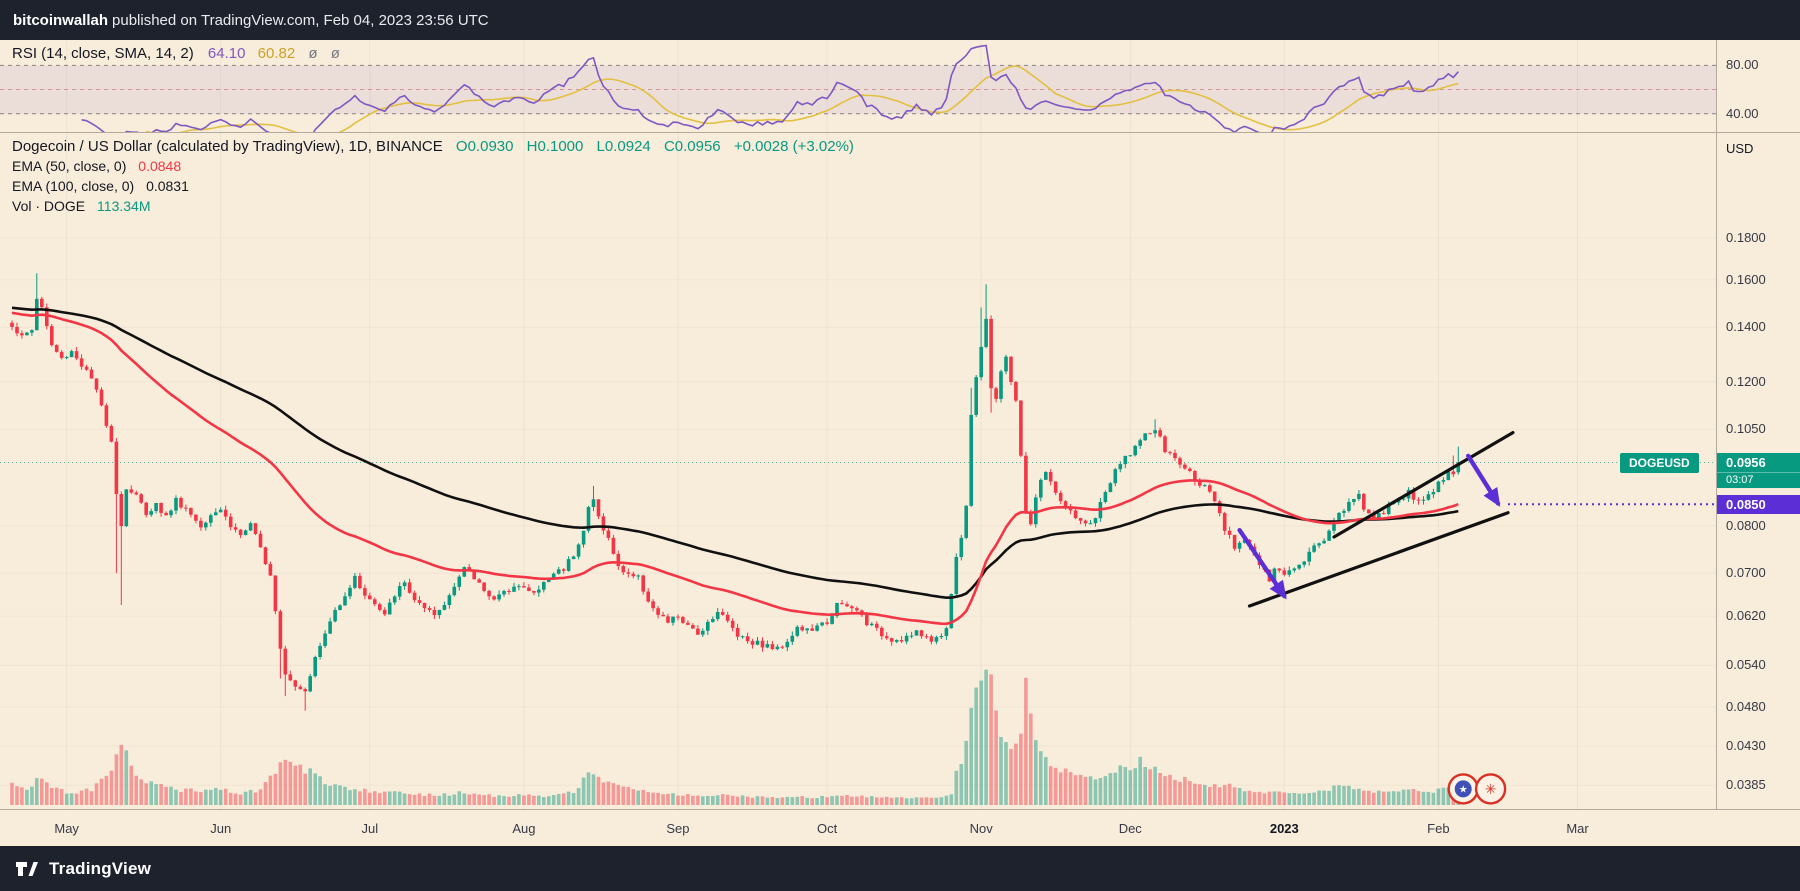  I want to click on volume-label: Vol · DOGE, so click(49, 206).